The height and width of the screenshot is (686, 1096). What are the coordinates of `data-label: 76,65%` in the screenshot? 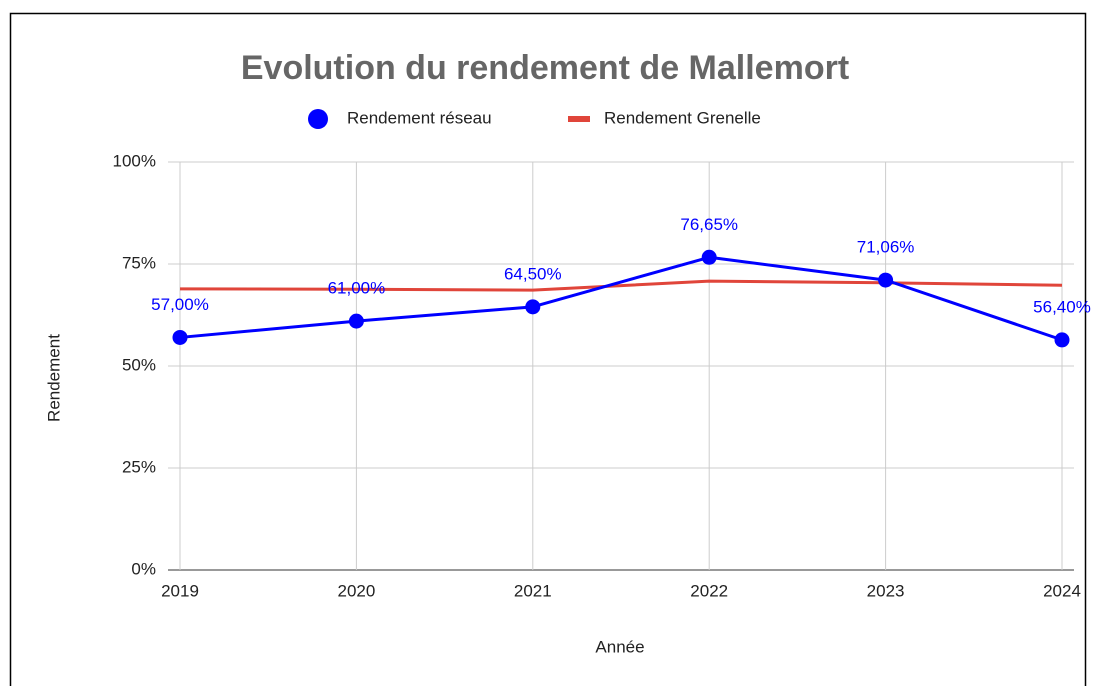 It's located at (709, 224).